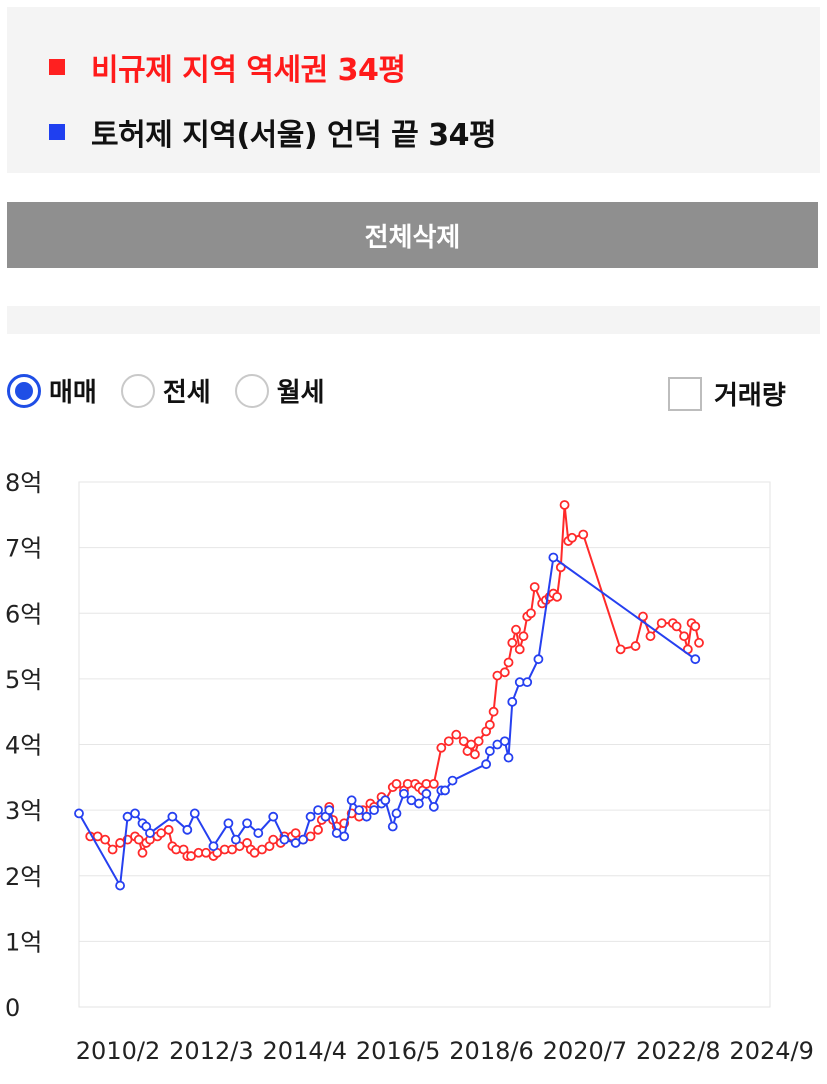 The image size is (827, 1084). Describe the element at coordinates (23, 746) in the screenshot. I see `y-tick-label: 4억` at that location.